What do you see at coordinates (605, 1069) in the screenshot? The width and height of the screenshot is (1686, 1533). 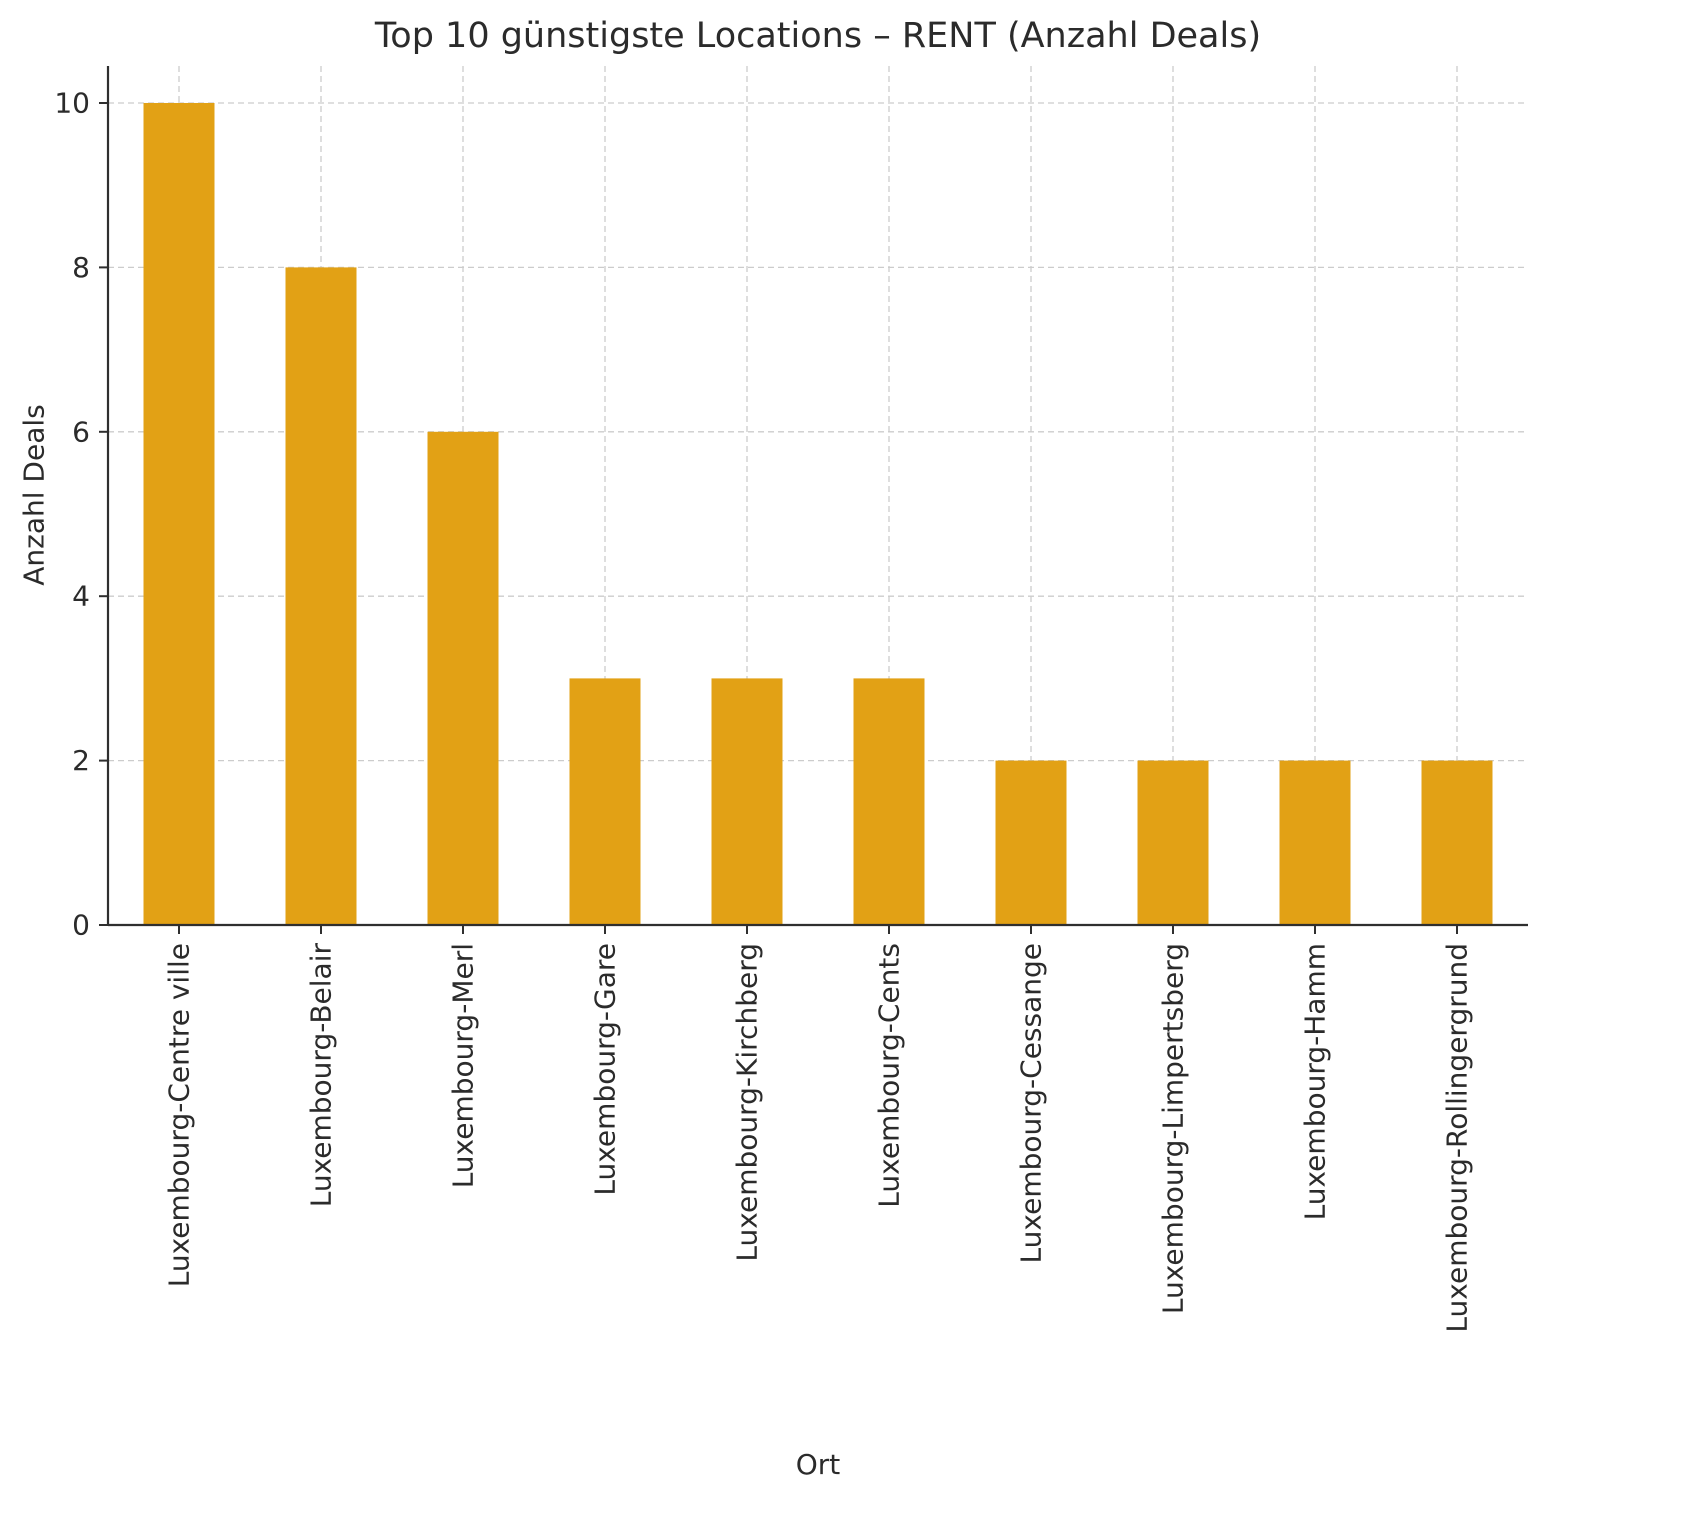 I see `x-tick-label: Luxembourg-Gare` at bounding box center [605, 1069].